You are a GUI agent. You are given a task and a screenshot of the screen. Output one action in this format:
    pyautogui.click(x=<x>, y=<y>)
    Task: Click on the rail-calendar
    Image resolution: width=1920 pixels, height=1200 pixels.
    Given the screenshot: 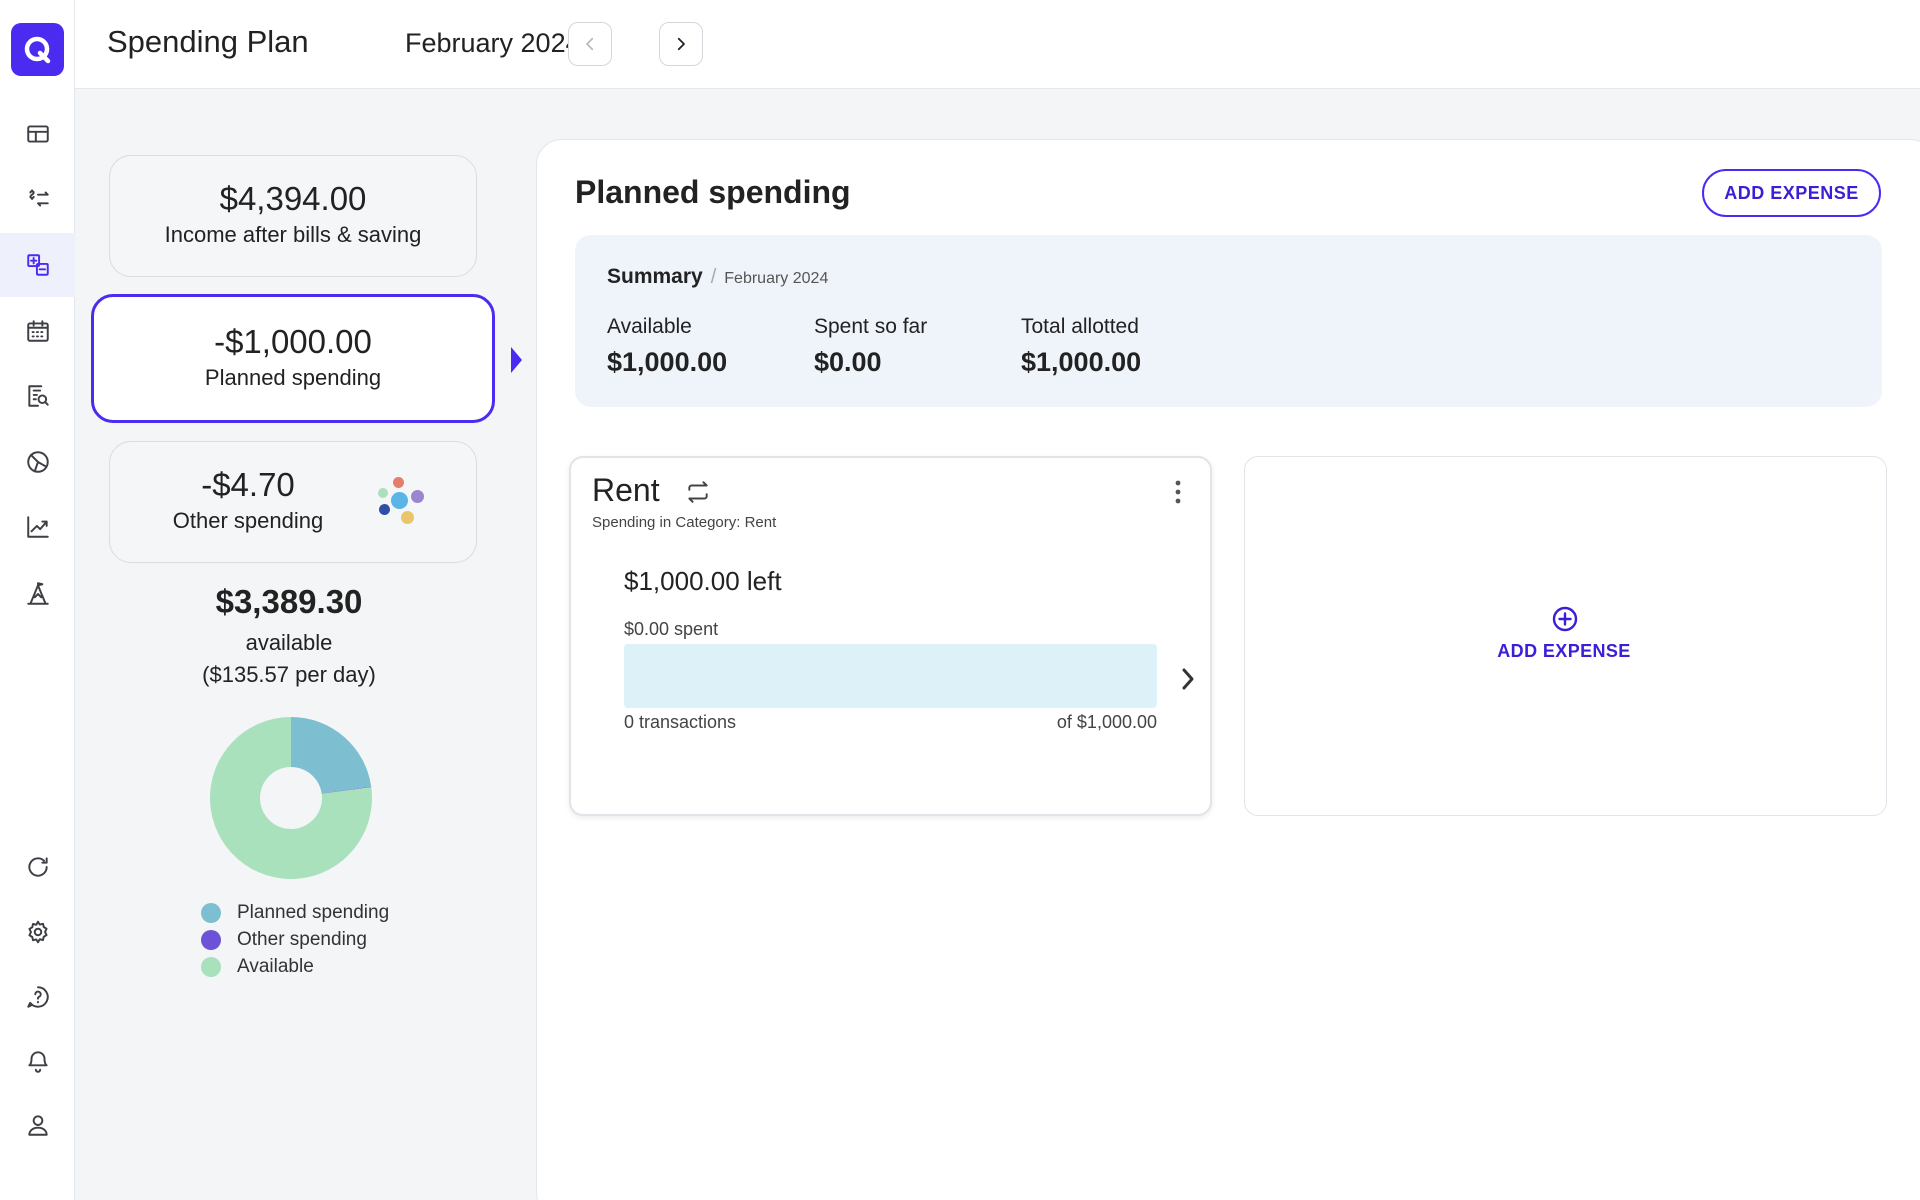 What is the action you would take?
    pyautogui.click(x=37, y=331)
    